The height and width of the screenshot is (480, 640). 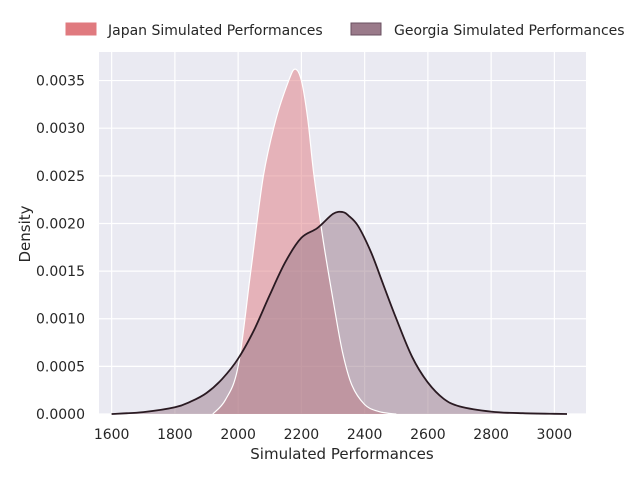 I want to click on x-tick-2800: 2800, so click(x=491, y=435).